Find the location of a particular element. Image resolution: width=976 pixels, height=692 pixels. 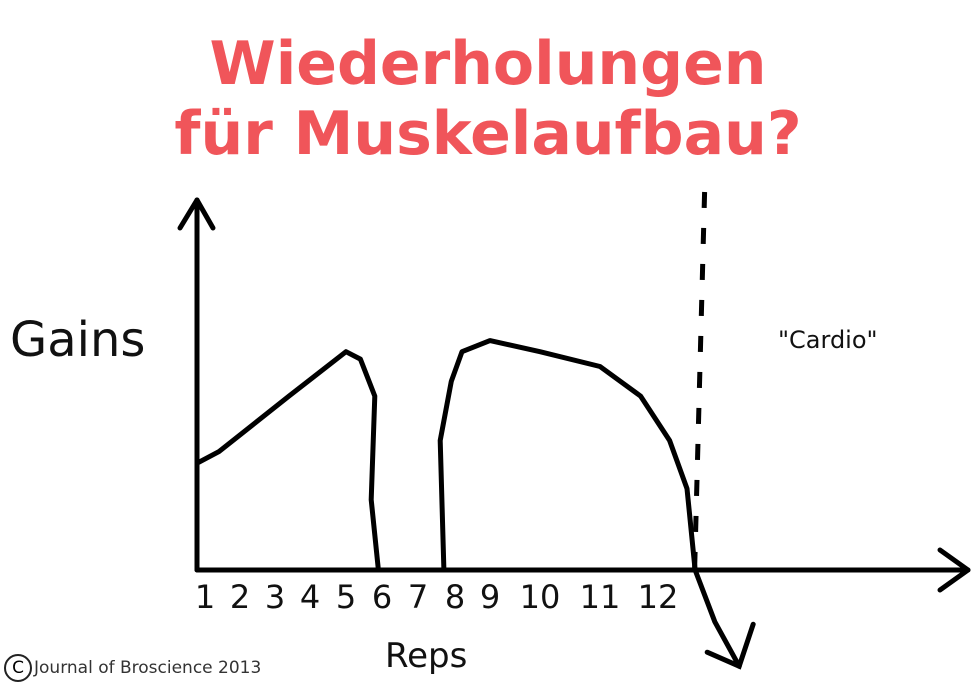

x-tick-label: 6 is located at coordinates (382, 597).